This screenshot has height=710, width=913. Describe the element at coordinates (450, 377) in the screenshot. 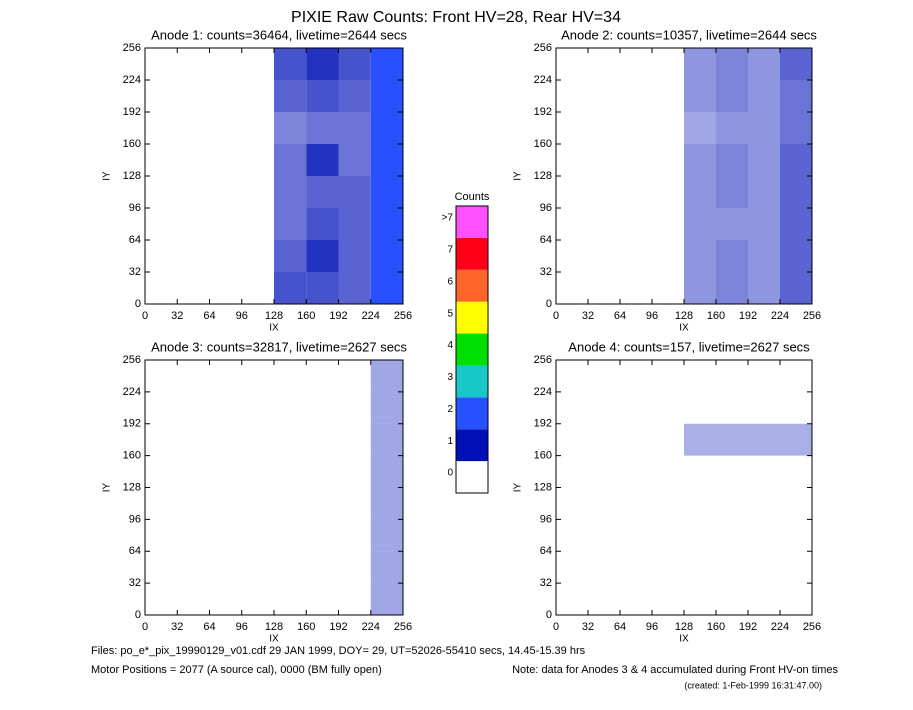

I see `colorbar-label: 3` at that location.